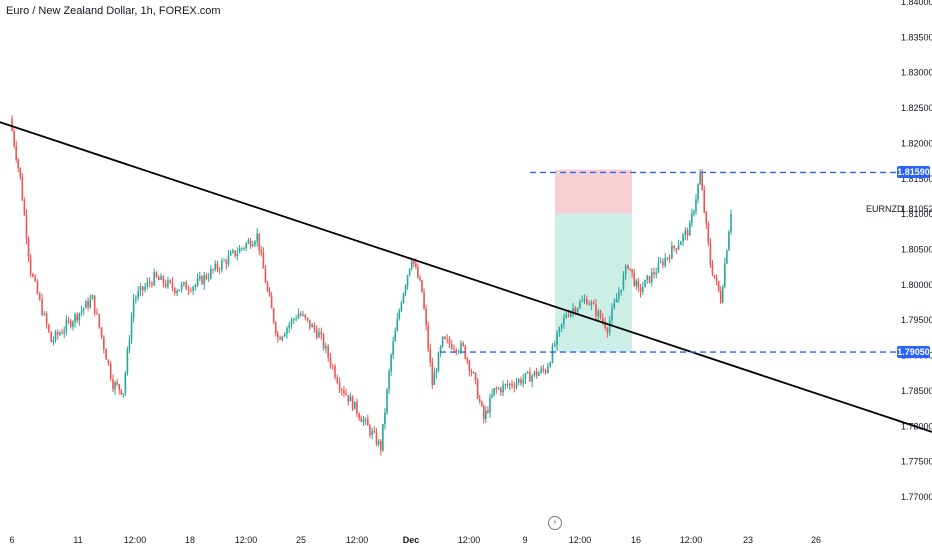  I want to click on time-tick-label: 9, so click(524, 540).